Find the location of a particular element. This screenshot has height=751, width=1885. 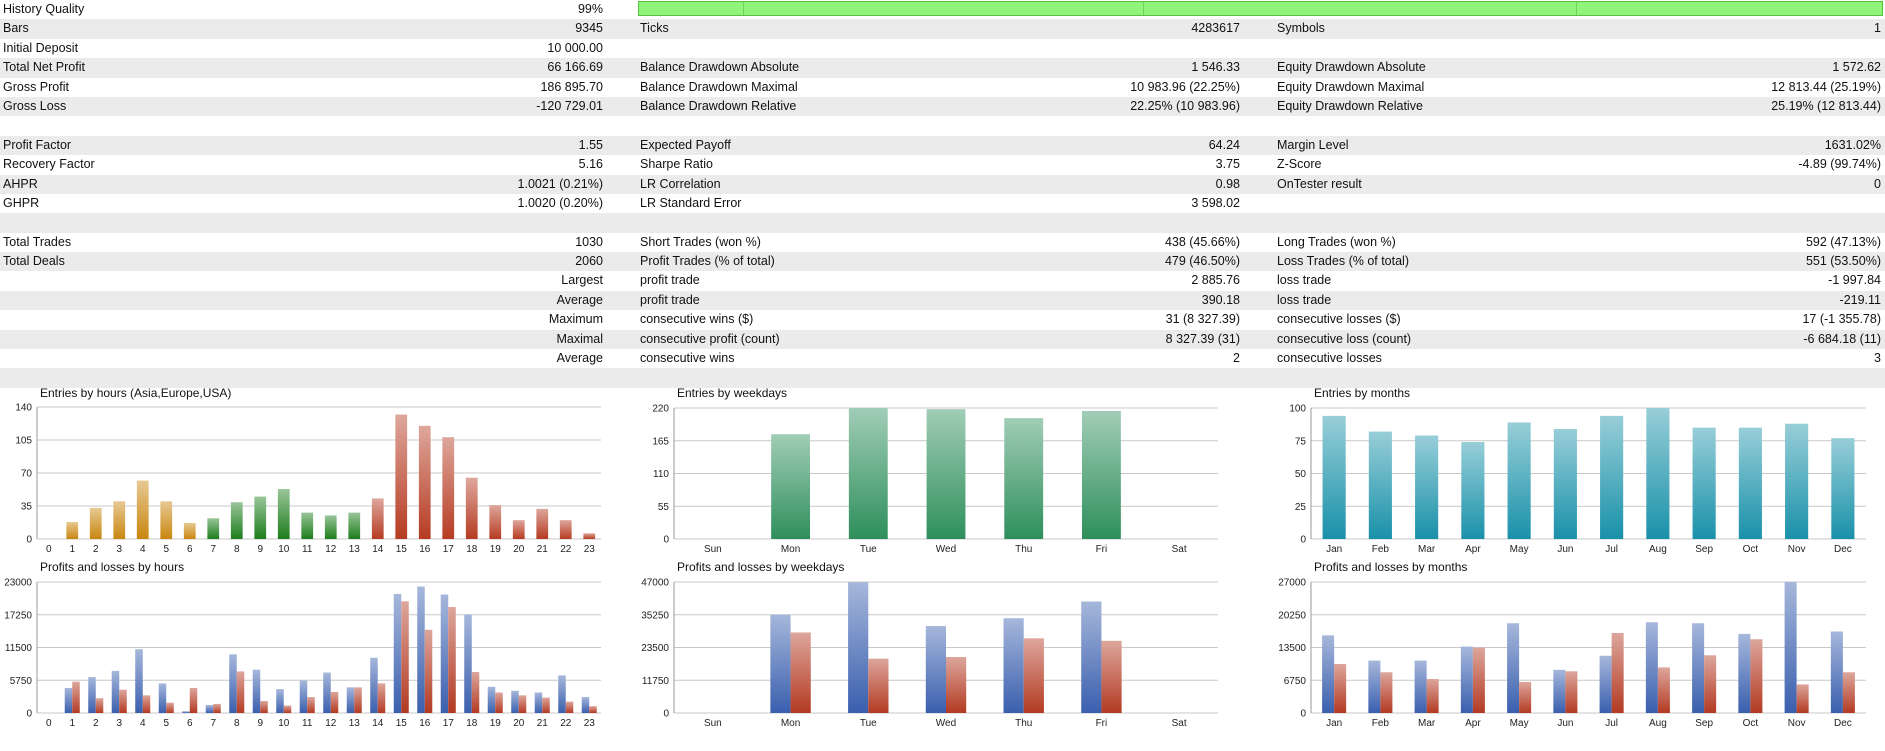

x-tick-label: 4 is located at coordinates (143, 723).